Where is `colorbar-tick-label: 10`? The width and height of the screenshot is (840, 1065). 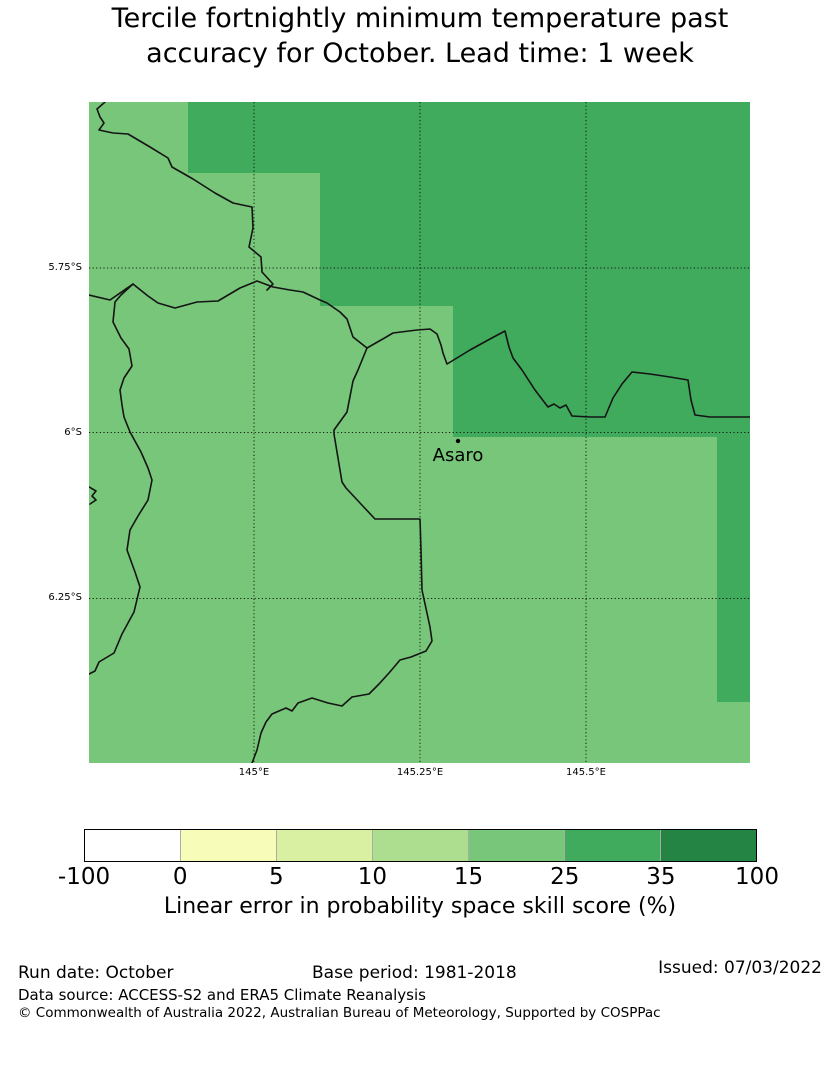
colorbar-tick-label: 10 is located at coordinates (372, 877).